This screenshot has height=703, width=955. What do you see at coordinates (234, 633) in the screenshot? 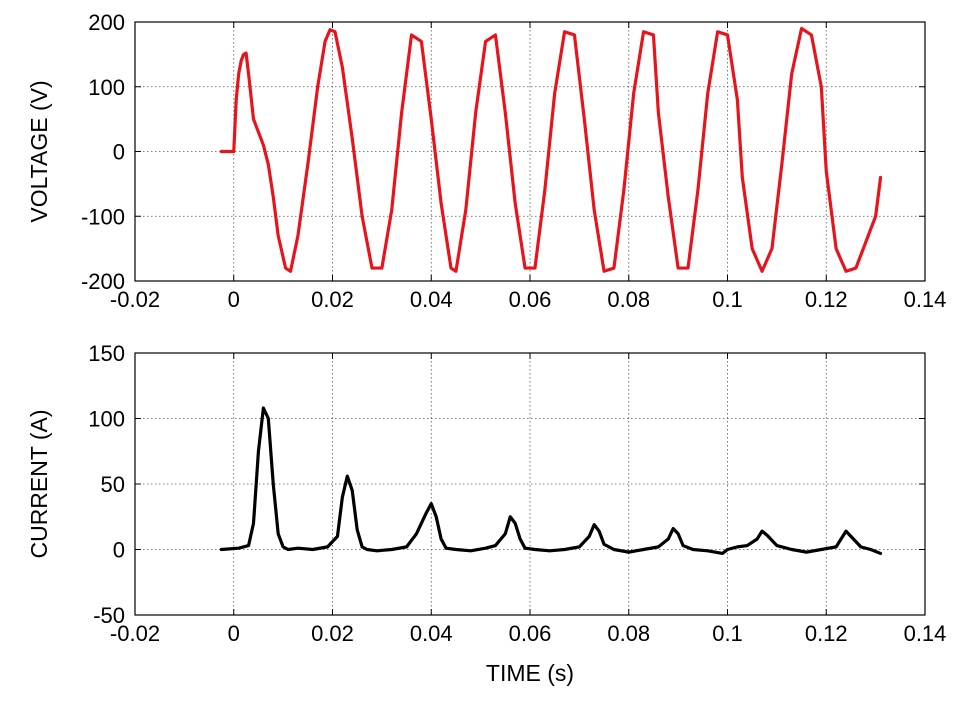
I see `current-x-tick-label: 0` at bounding box center [234, 633].